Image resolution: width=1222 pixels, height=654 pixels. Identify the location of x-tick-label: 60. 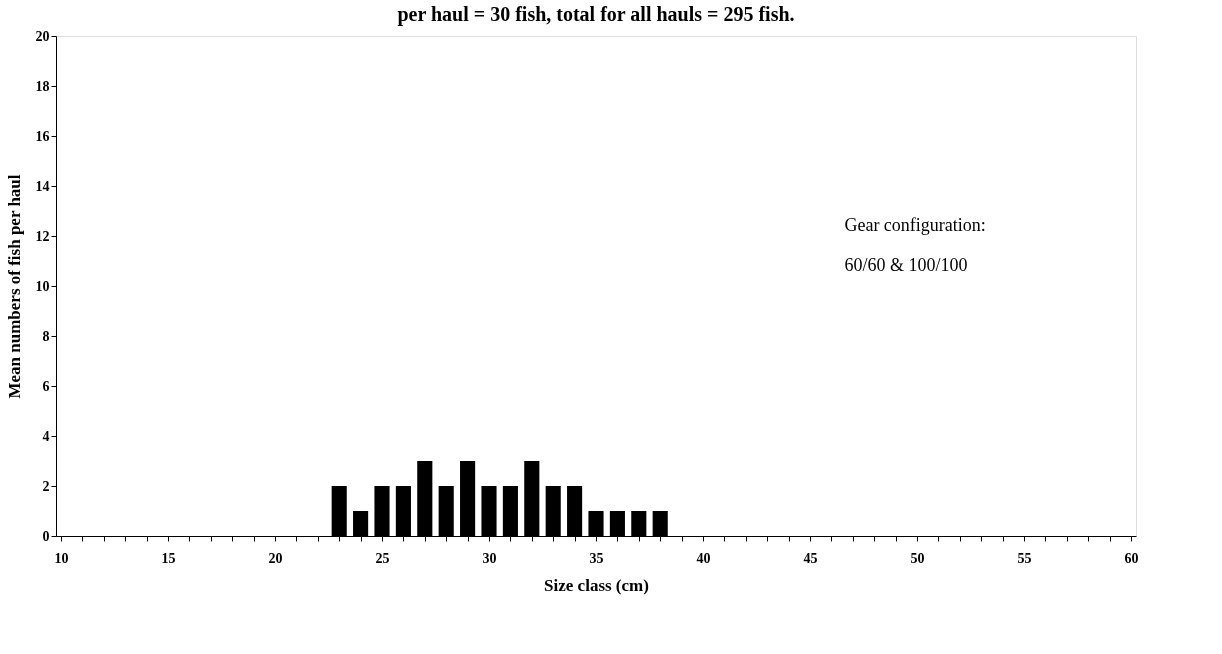
(1131, 558).